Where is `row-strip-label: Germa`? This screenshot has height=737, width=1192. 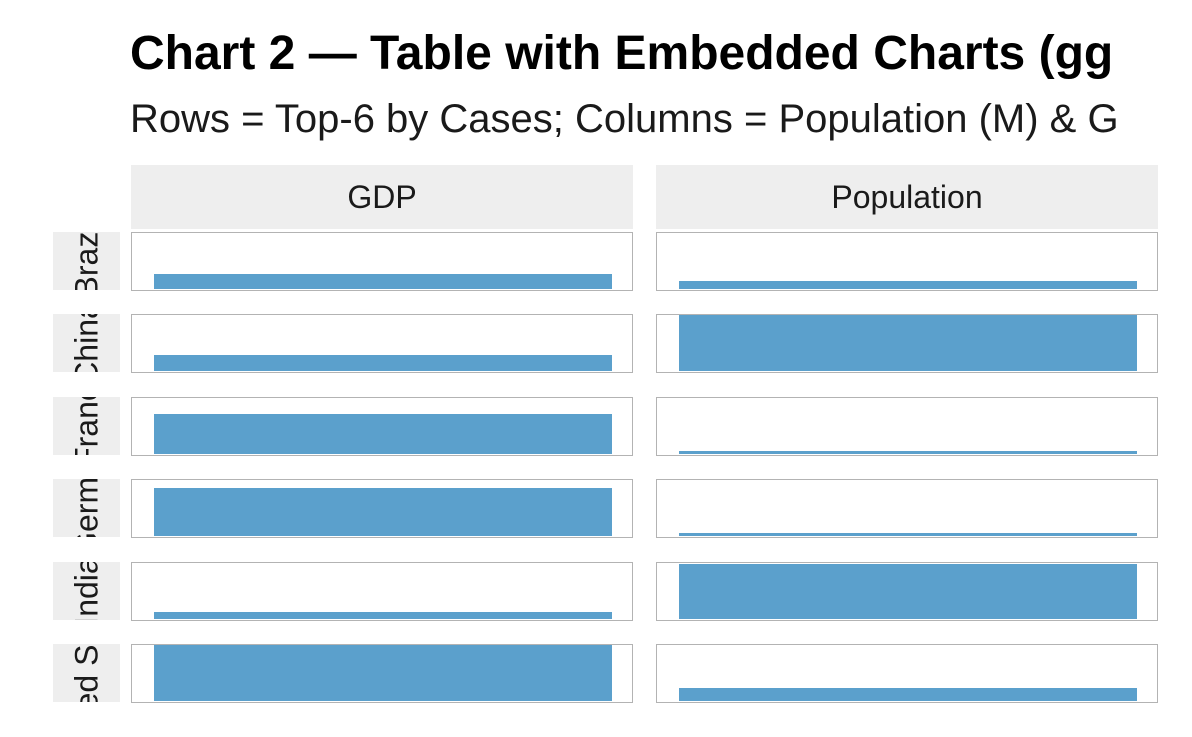 row-strip-label: Germa is located at coordinates (86, 508).